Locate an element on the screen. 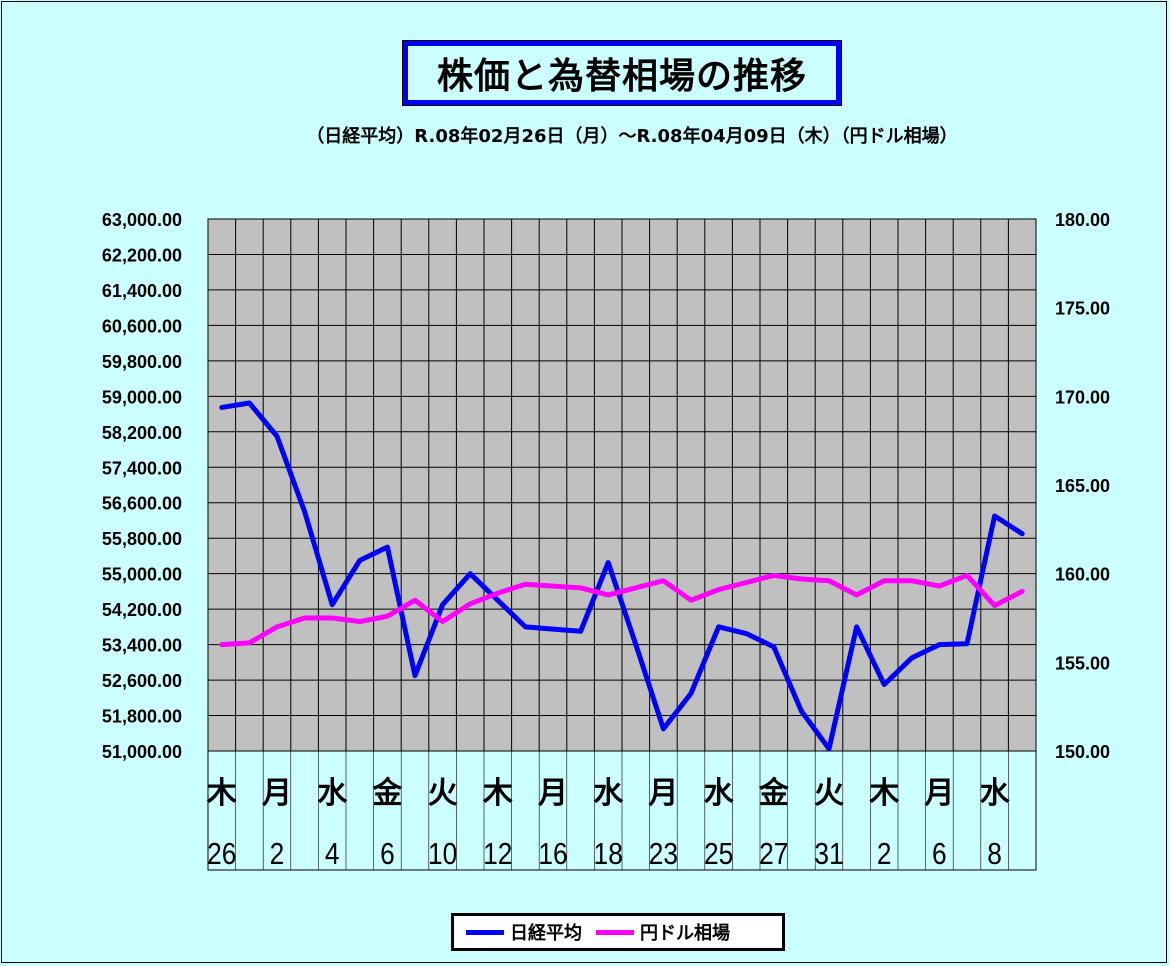  legend: 日経平均 円ドル相場 is located at coordinates (618, 932).